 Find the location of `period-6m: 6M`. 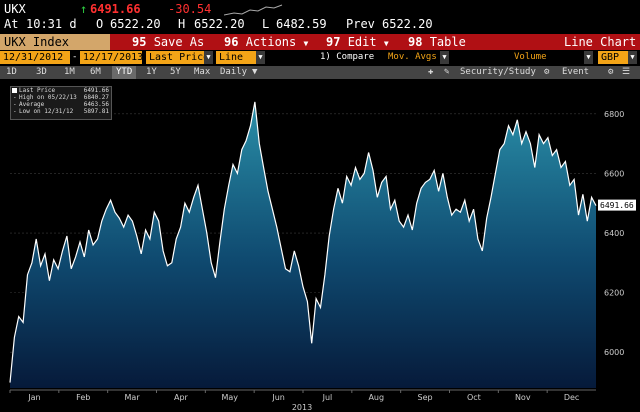

period-6m: 6M is located at coordinates (95, 72).